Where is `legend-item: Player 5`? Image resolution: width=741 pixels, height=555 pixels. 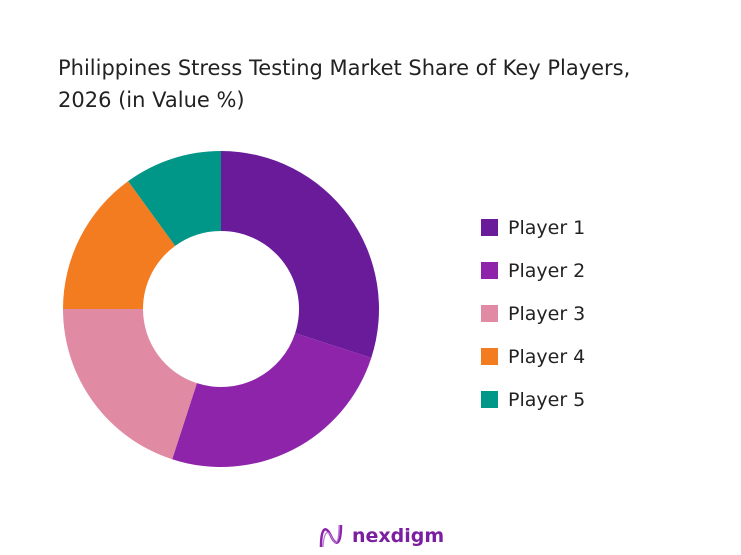
legend-item: Player 5 is located at coordinates (533, 399).